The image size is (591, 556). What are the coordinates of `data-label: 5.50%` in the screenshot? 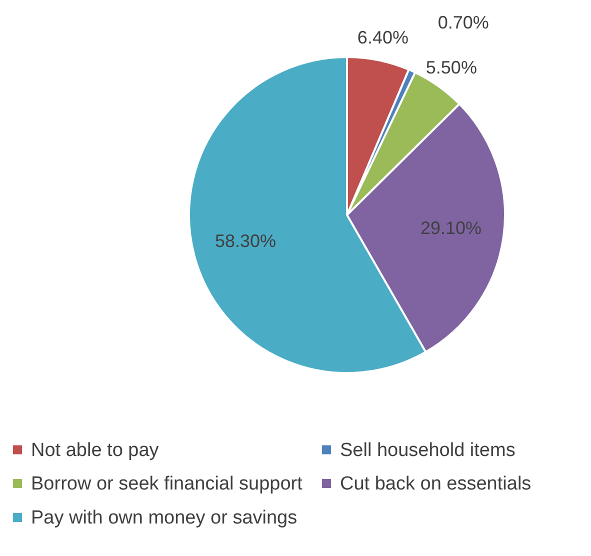 It's located at (451, 67).